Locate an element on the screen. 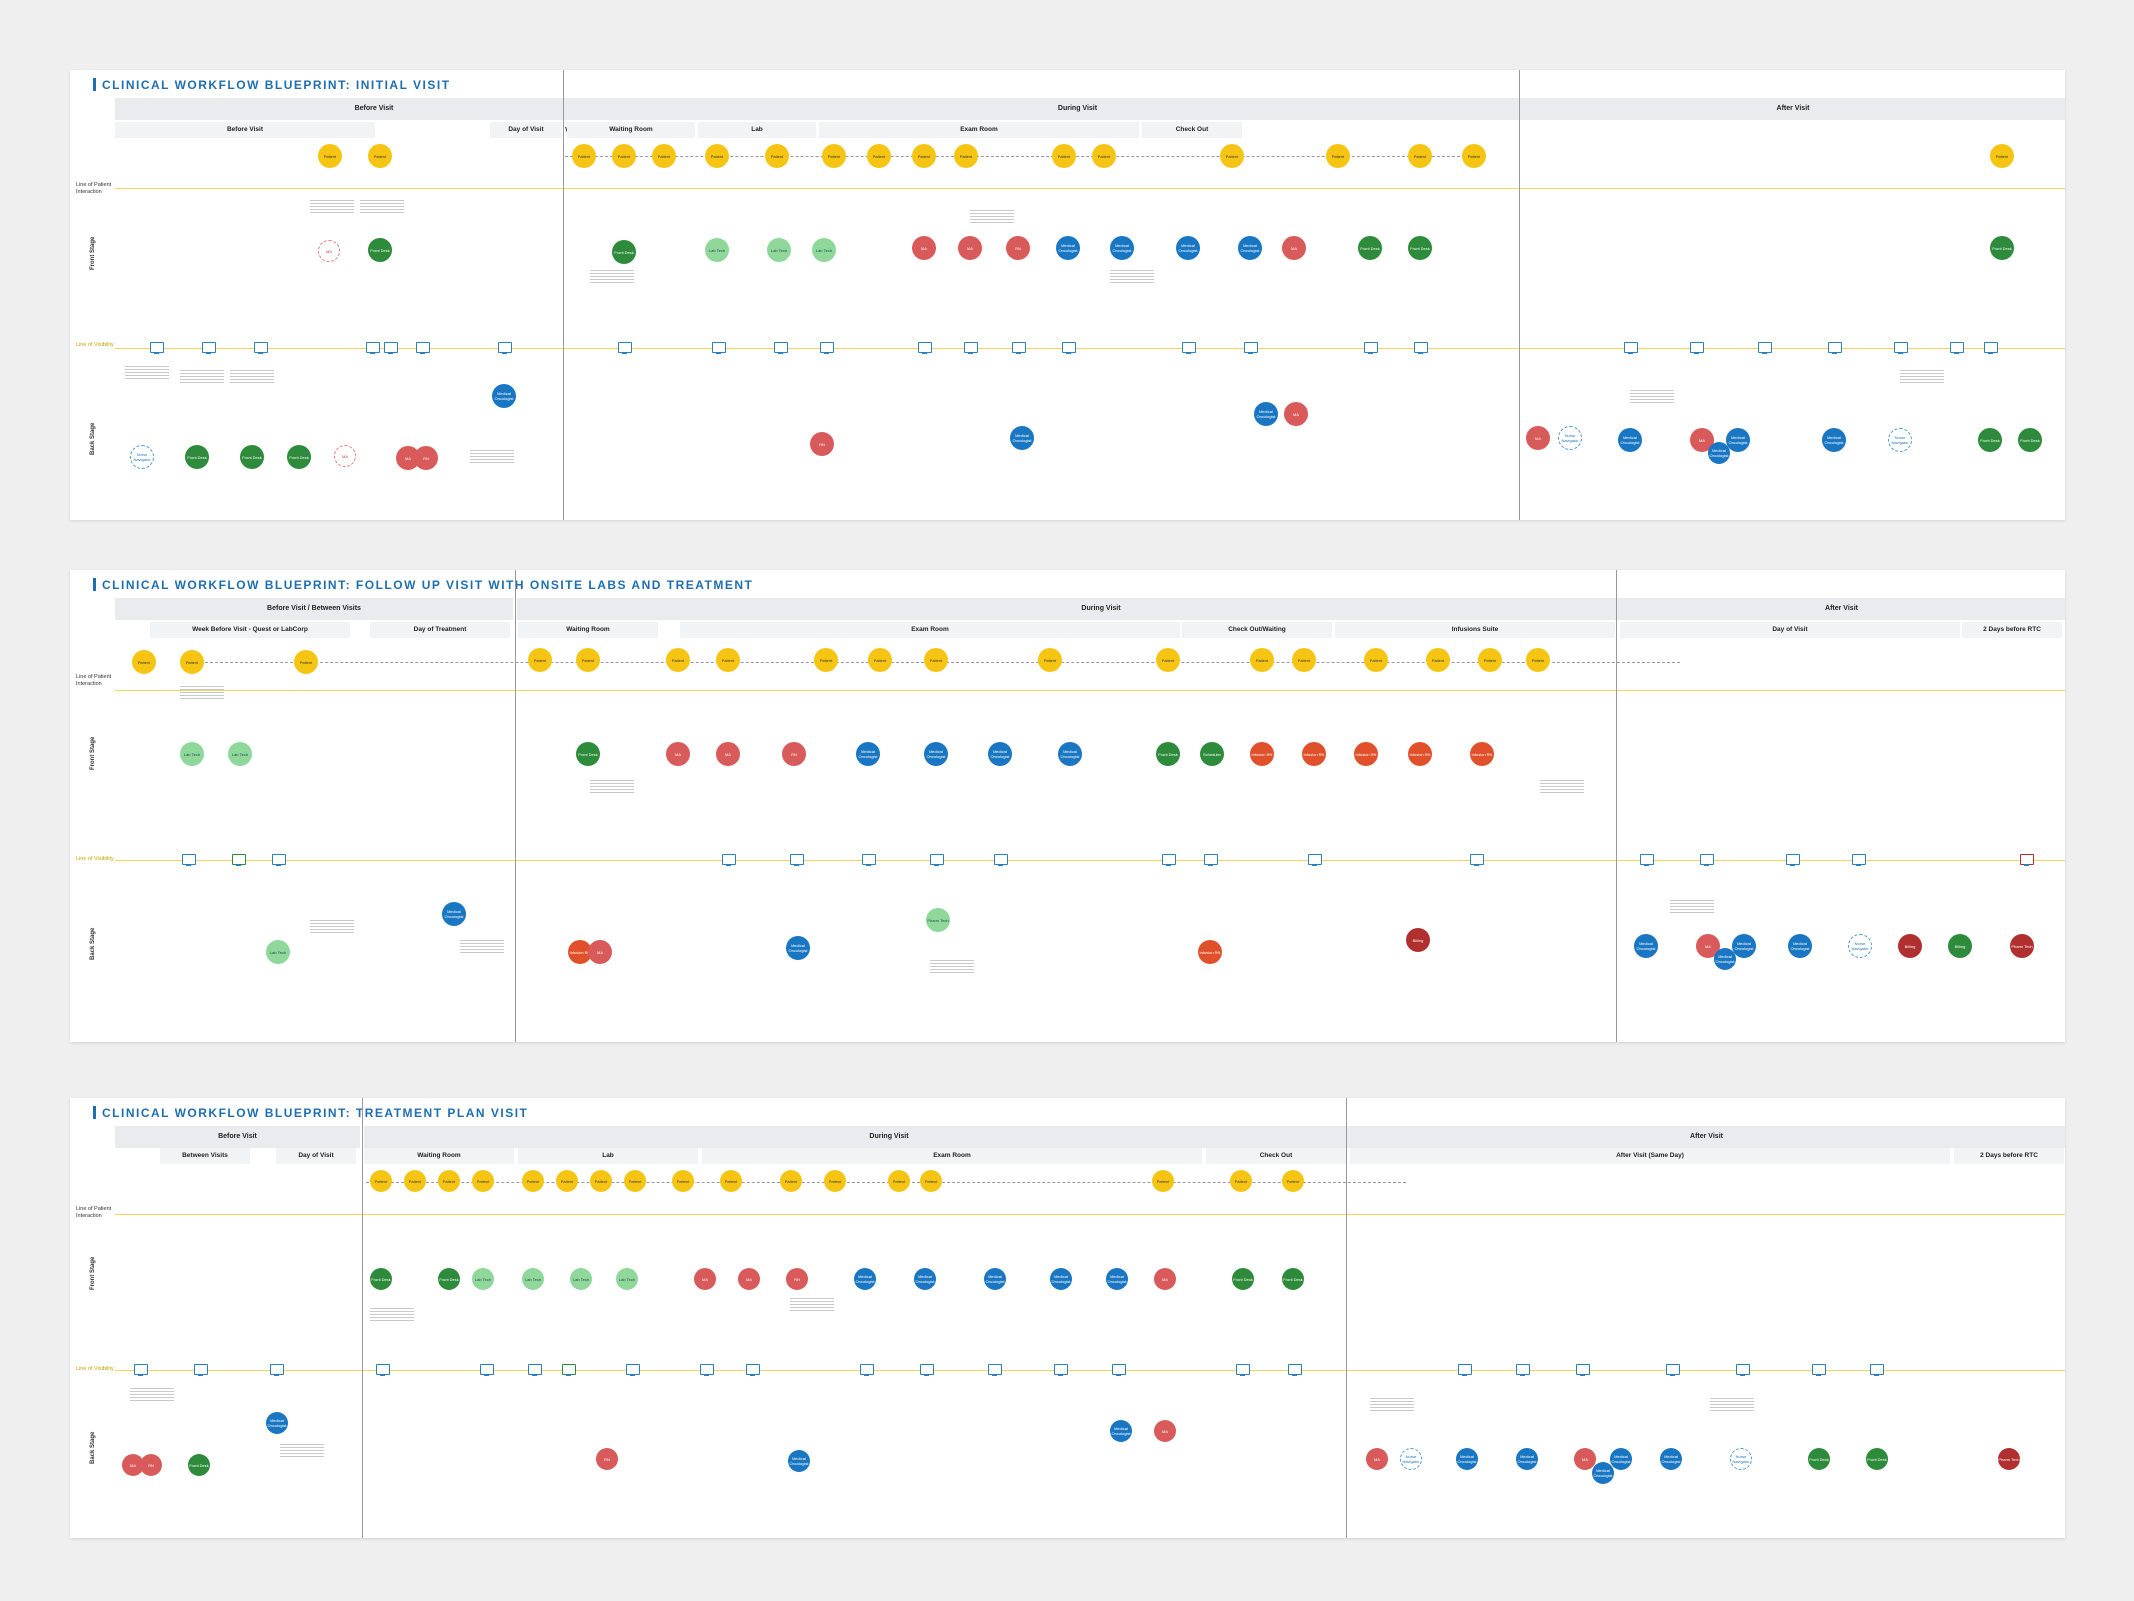 The width and height of the screenshot is (2134, 1601). lane-back-stage: Back Stage is located at coordinates (93, 438).